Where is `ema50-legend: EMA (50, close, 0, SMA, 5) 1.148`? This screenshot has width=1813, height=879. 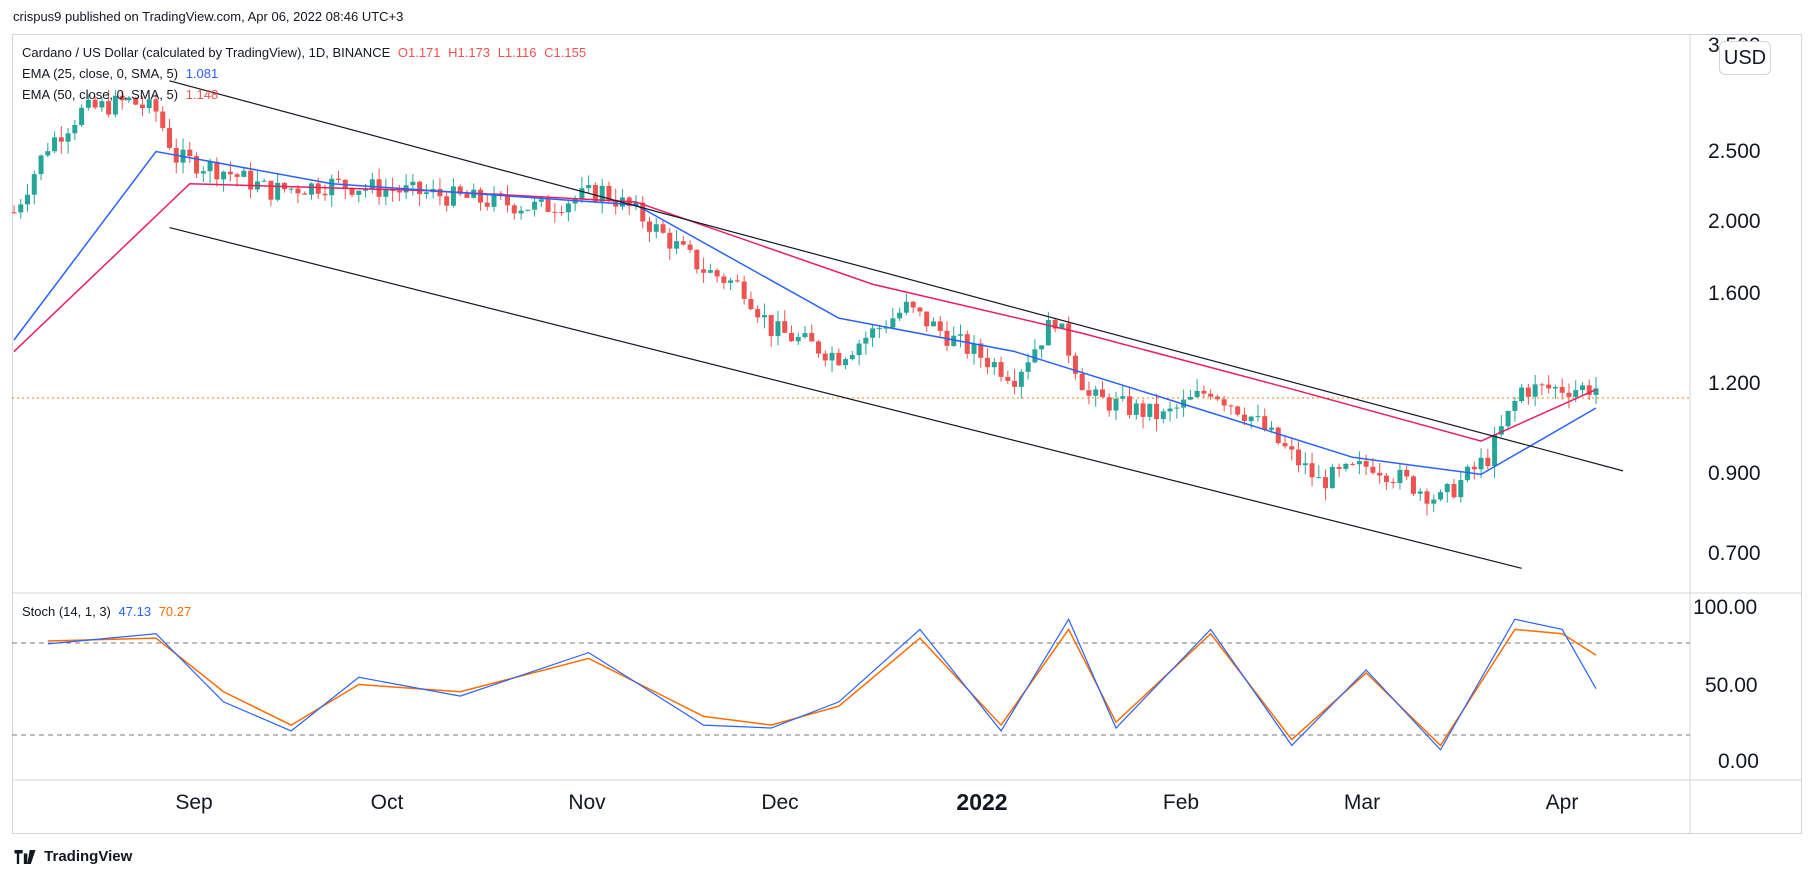 ema50-legend: EMA (50, close, 0, SMA, 5) 1.148 is located at coordinates (122, 94).